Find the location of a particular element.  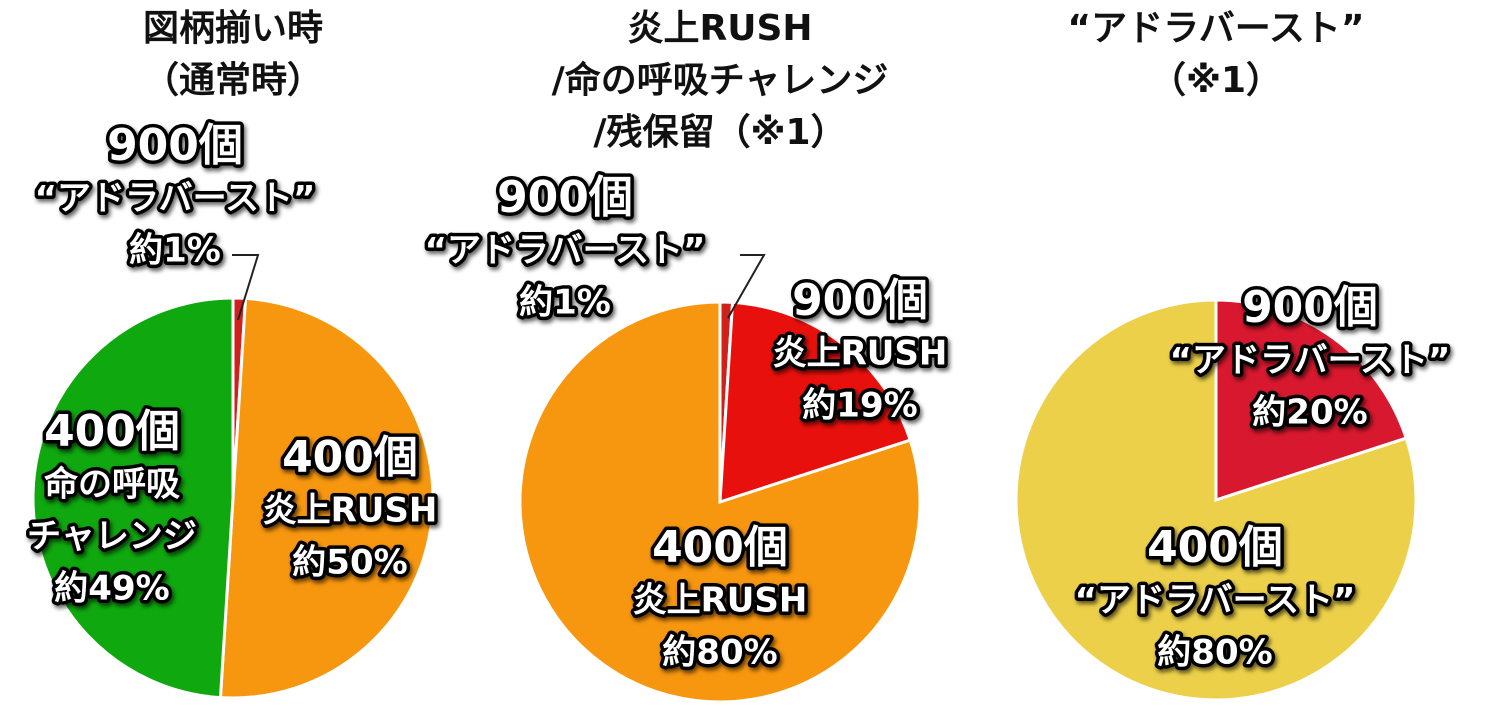

chart-title: （※1） is located at coordinates (1216, 80).